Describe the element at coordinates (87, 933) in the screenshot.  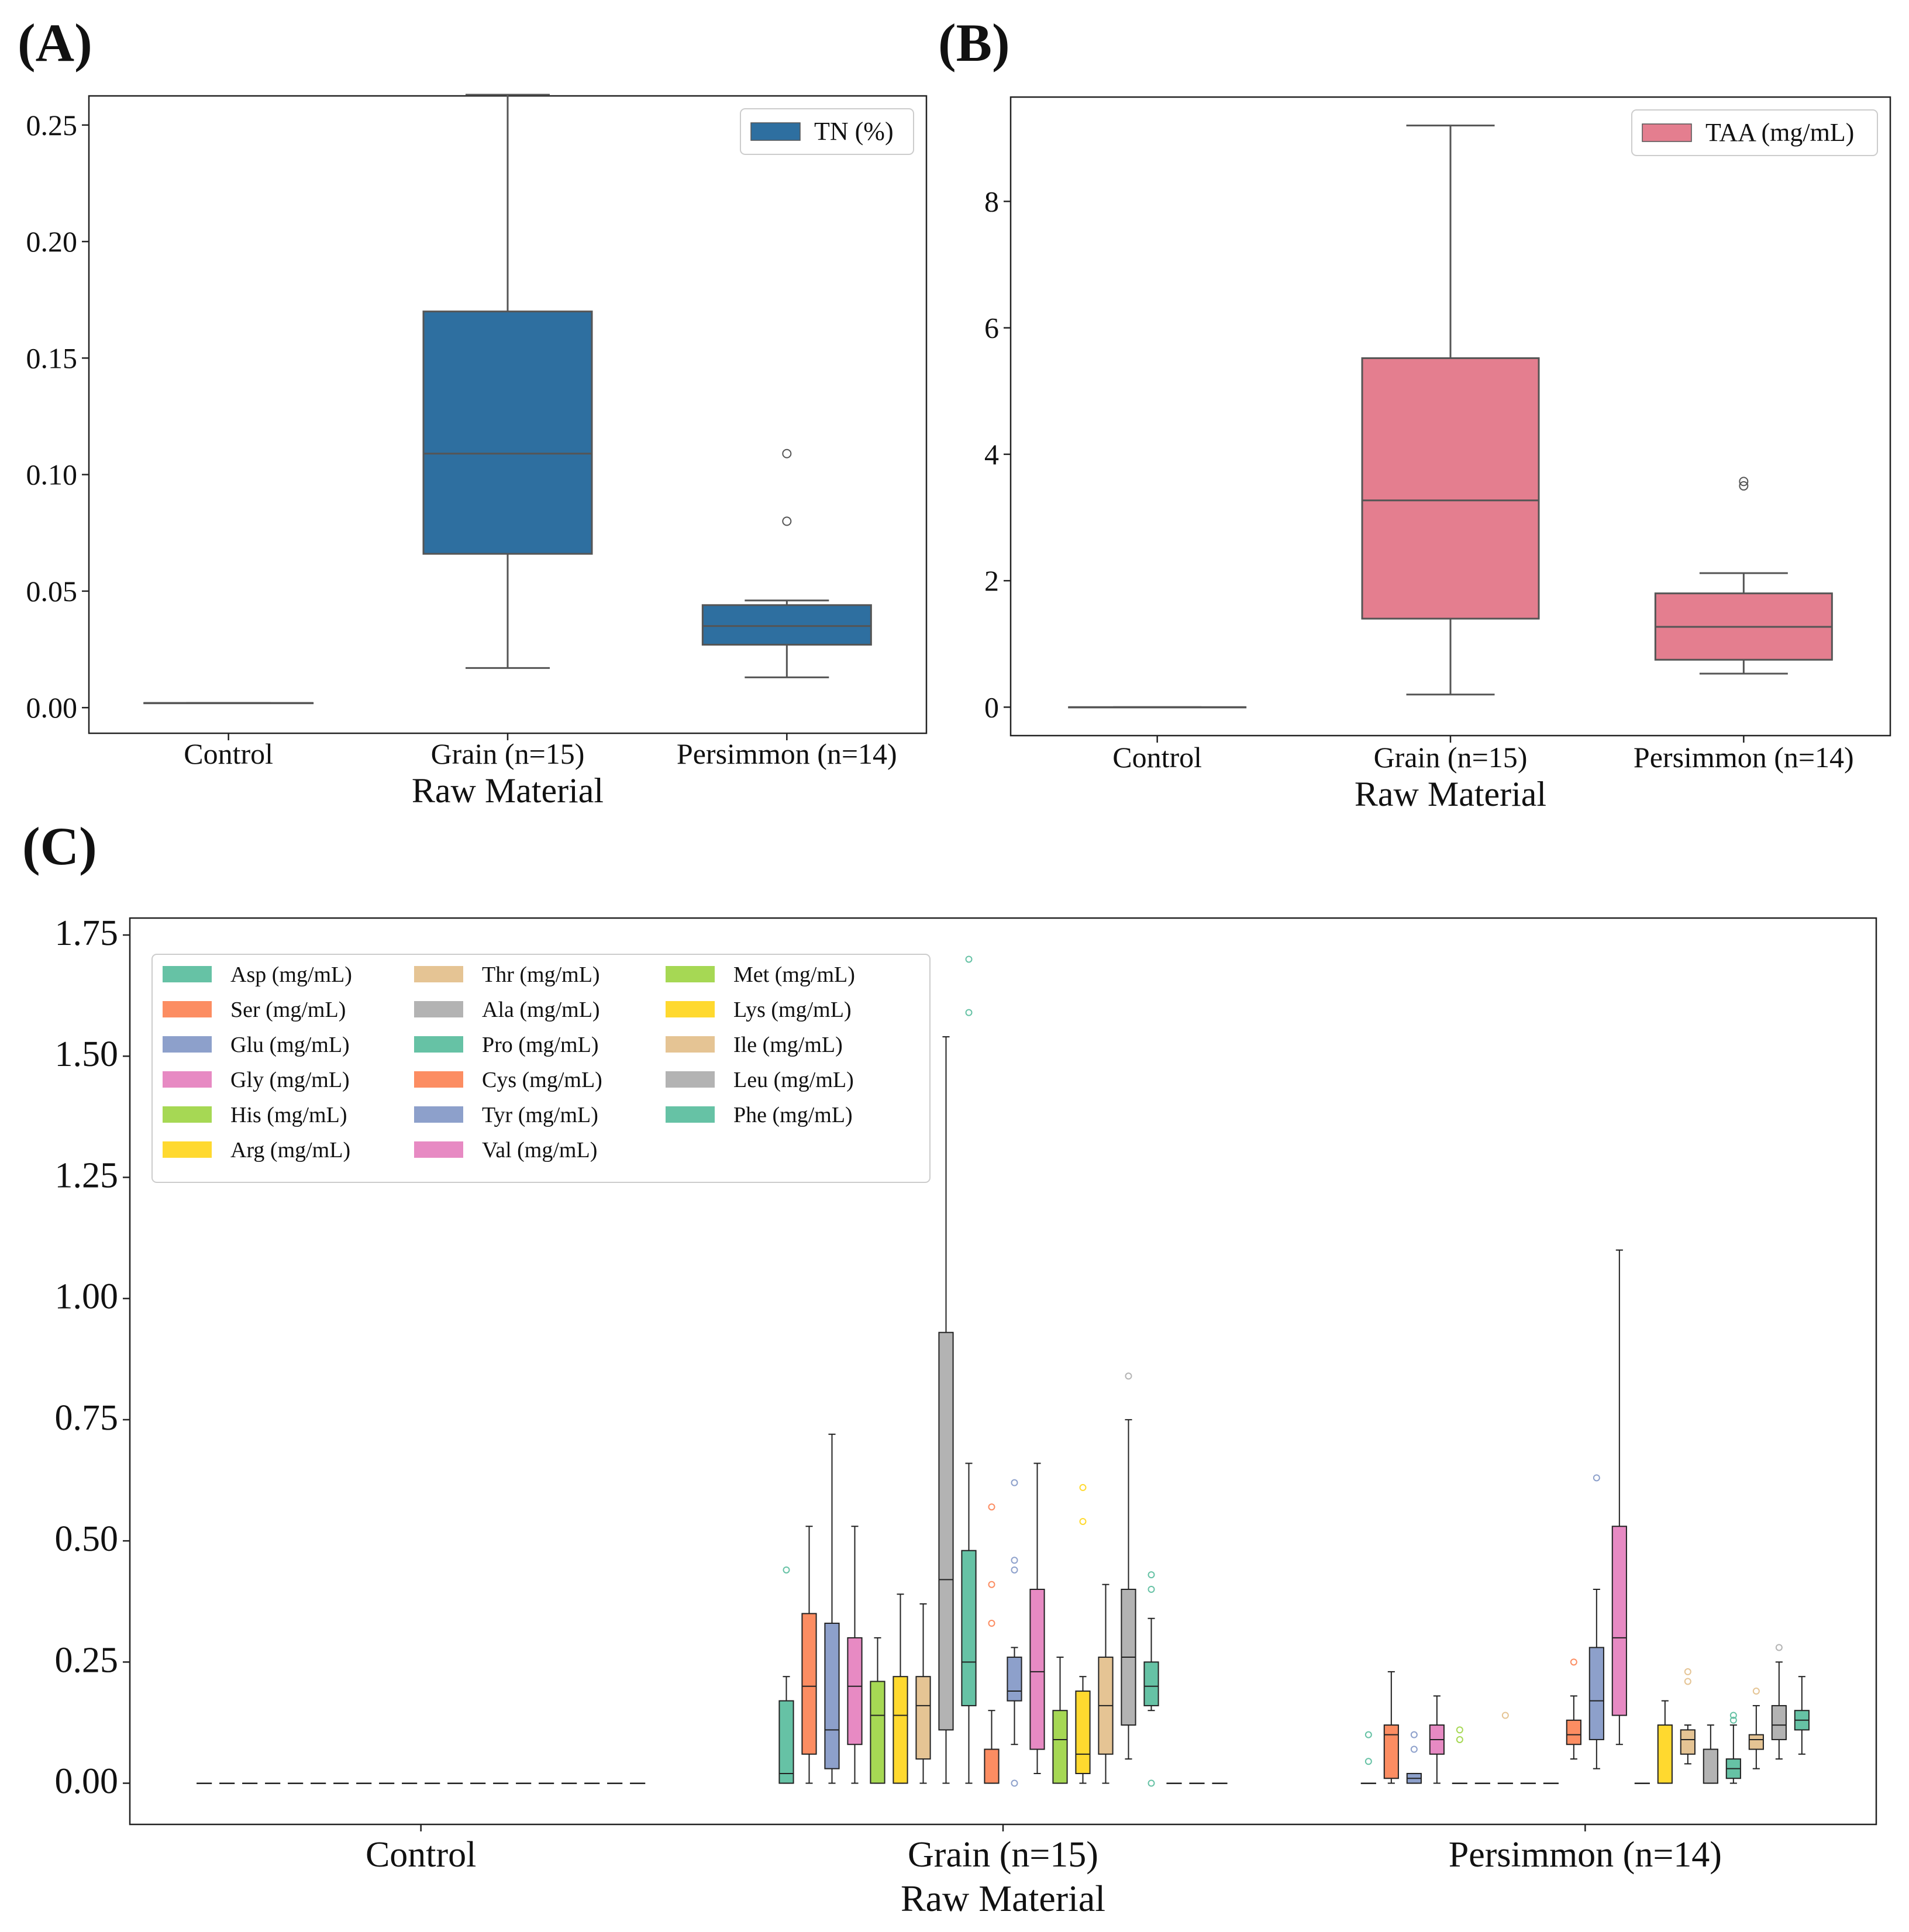
I see `y-tick-label: 1.75` at that location.